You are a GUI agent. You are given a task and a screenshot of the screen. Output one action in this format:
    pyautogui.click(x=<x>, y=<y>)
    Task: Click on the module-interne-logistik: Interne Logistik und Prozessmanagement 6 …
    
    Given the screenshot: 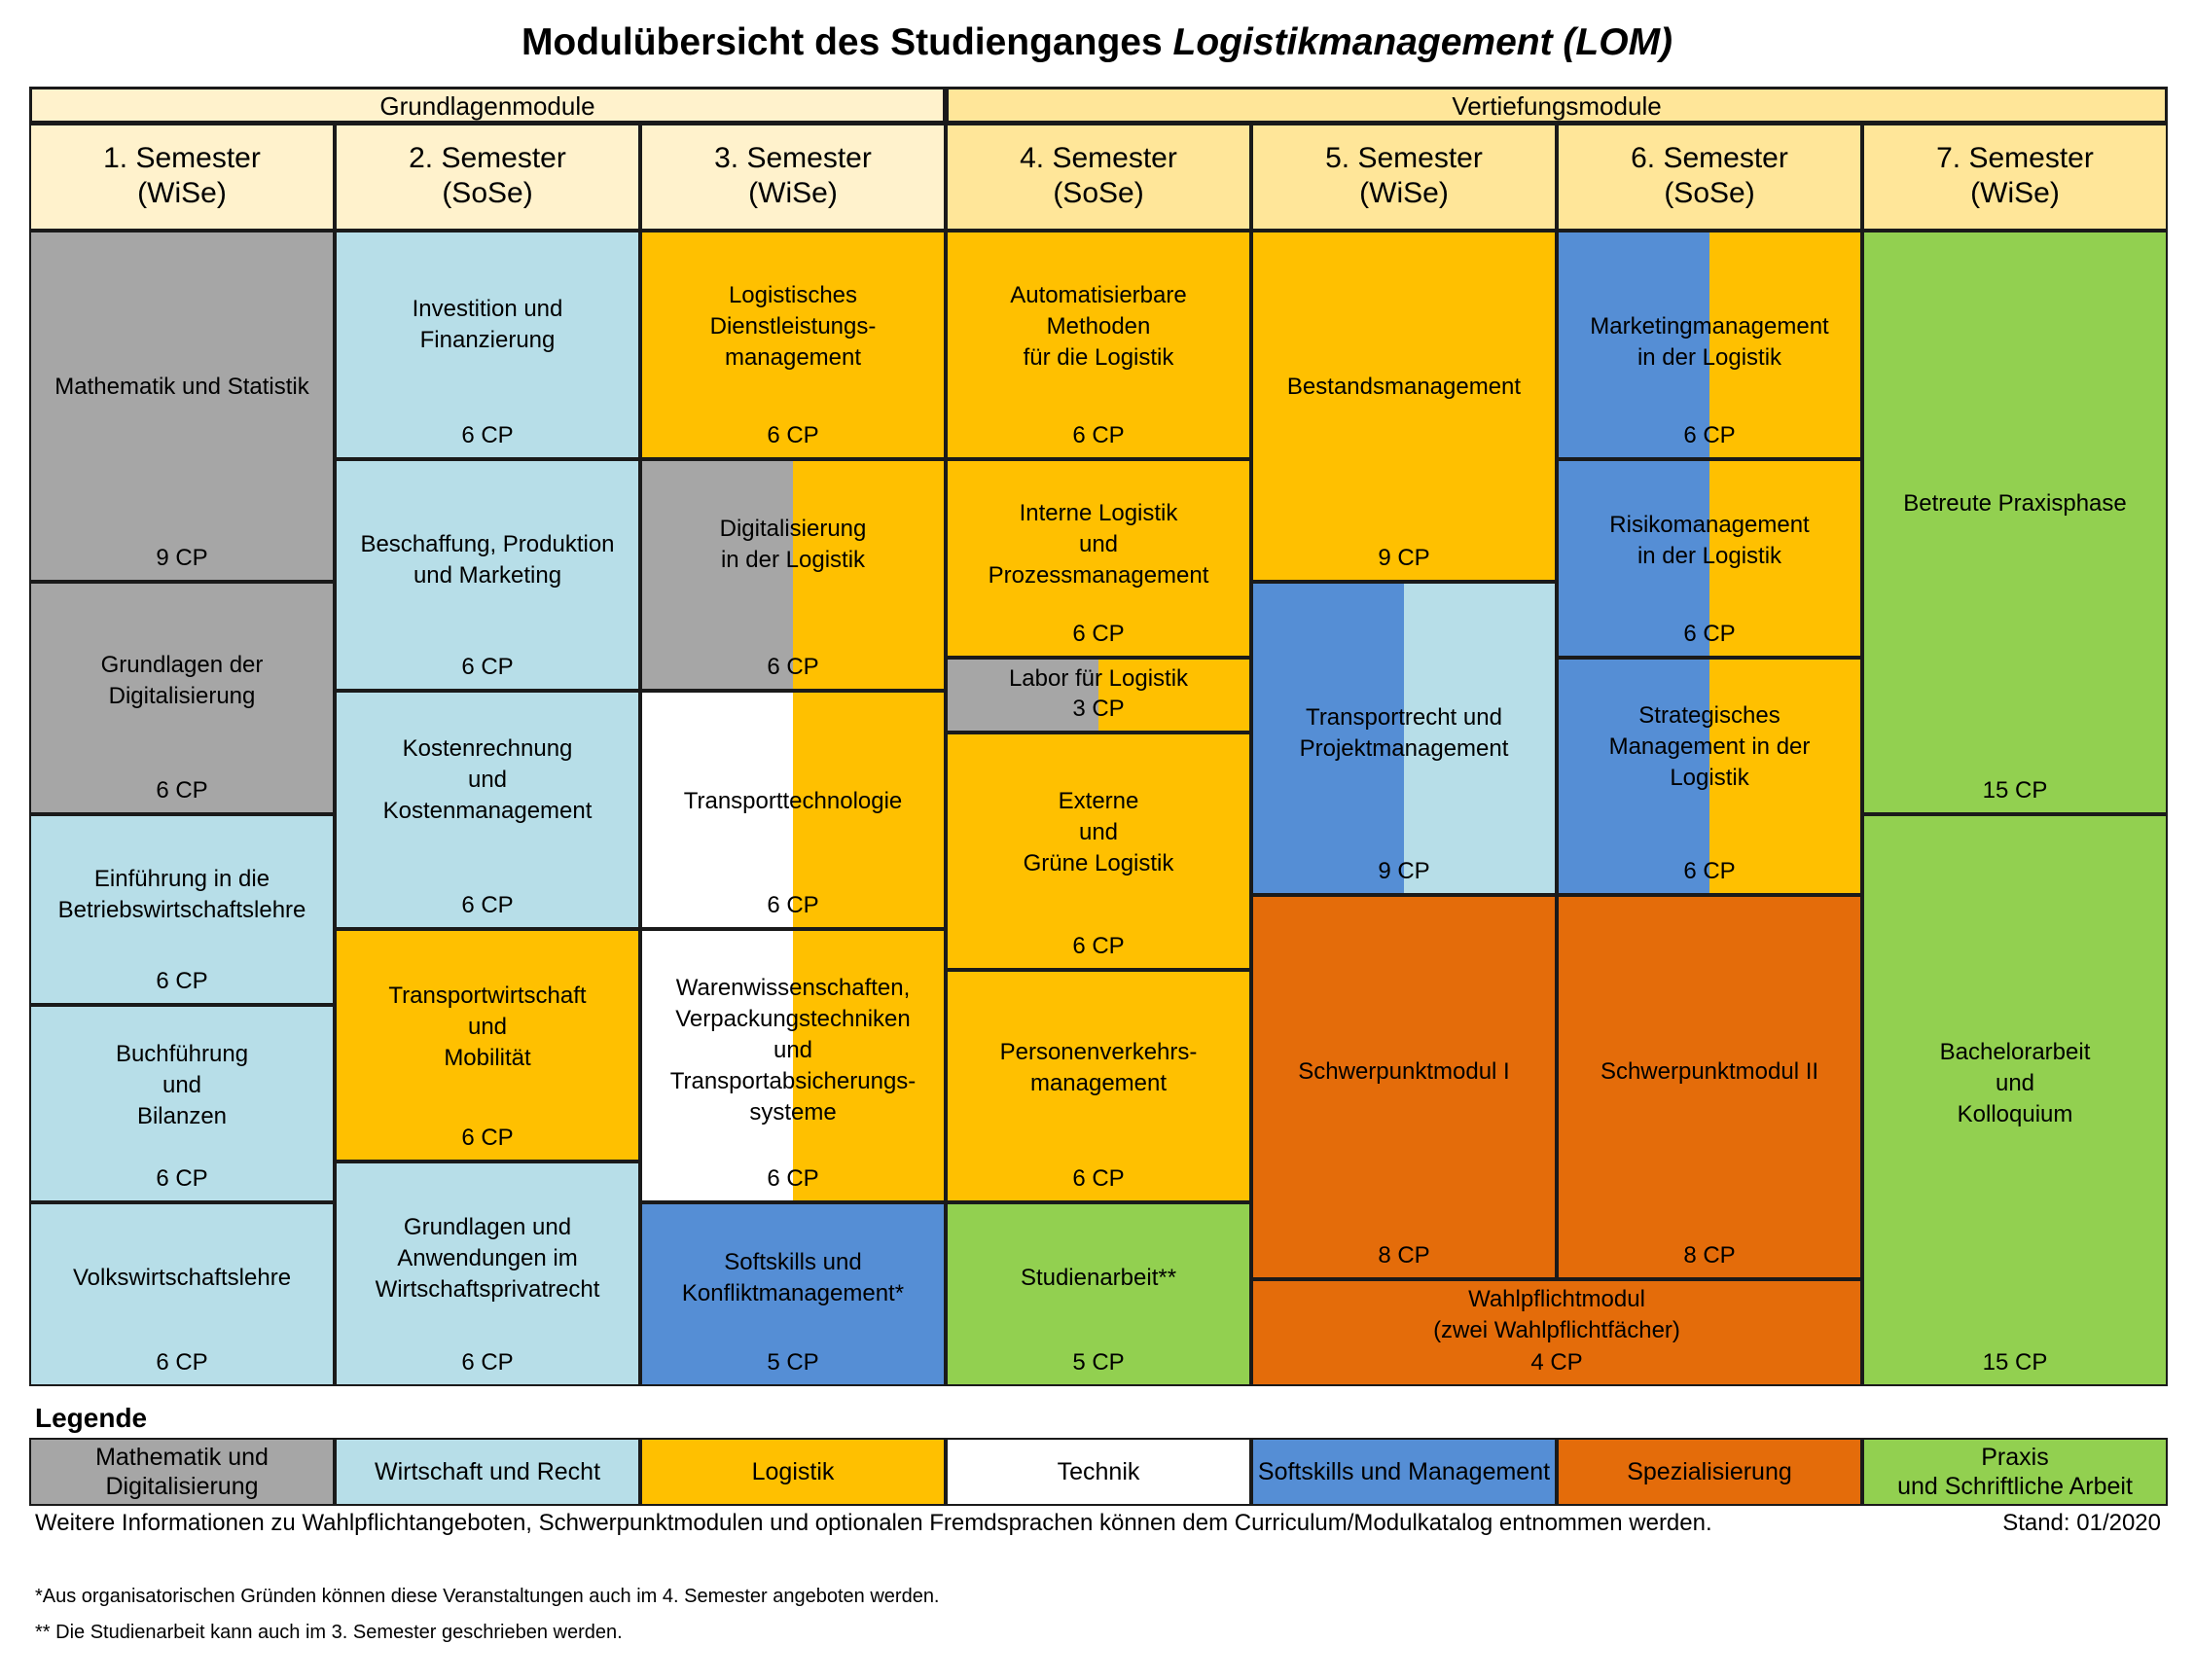 What is the action you would take?
    pyautogui.click(x=1098, y=558)
    